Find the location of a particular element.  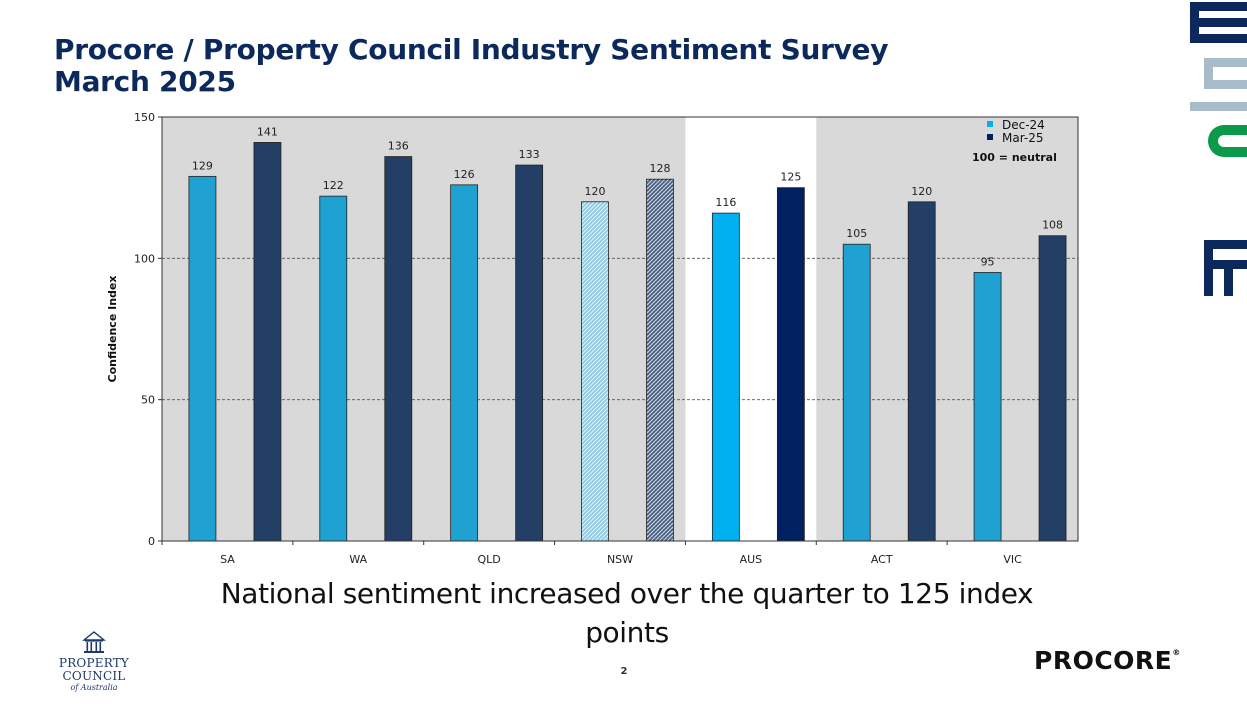

pca-line-3: of Australia is located at coordinates (94, 687).